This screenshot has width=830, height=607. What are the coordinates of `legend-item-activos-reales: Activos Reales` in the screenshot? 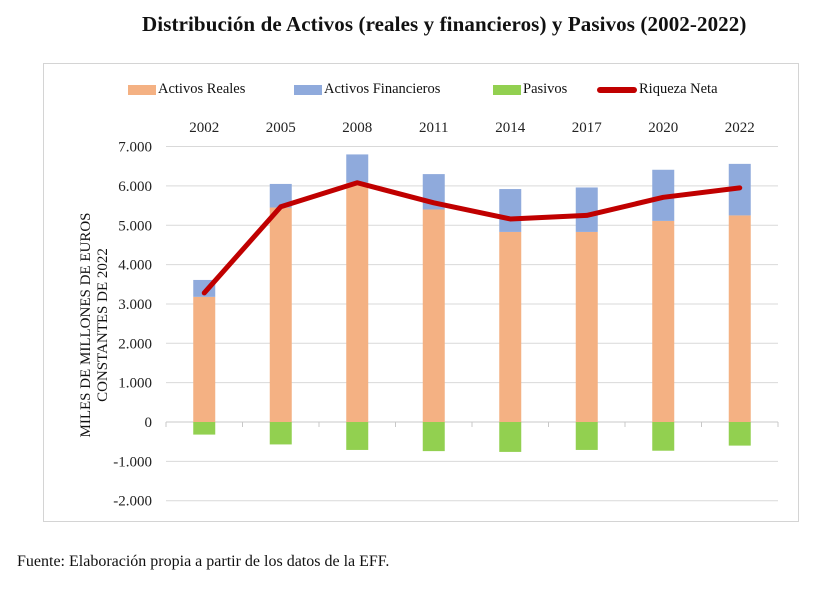 It's located at (186, 89).